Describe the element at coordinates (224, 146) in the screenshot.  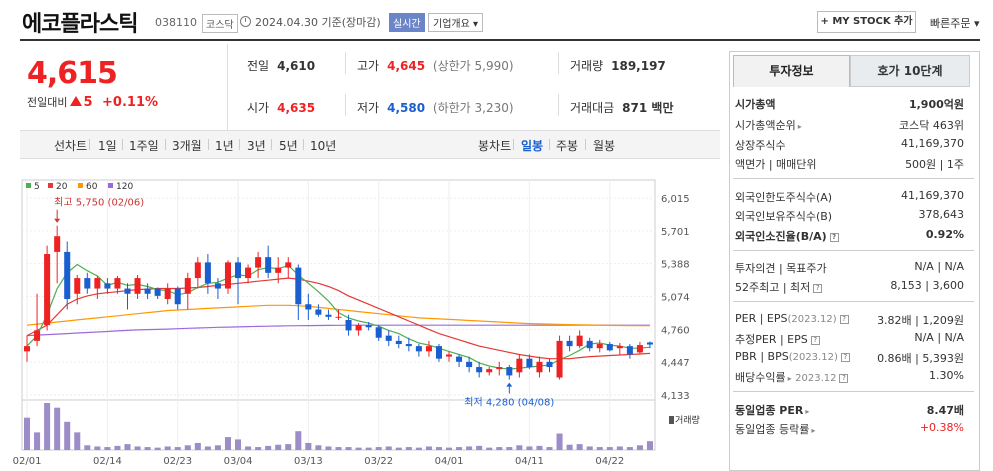
I see `period-1y: 1년` at that location.